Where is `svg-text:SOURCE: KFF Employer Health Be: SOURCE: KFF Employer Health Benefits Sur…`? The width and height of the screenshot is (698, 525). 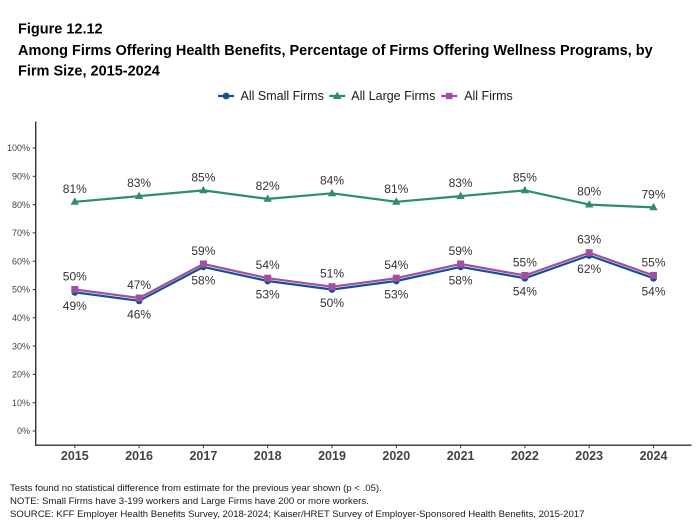
svg-text:SOURCE: KFF Employer Health Be: SOURCE: KFF Employer Health Benefits Sur… is located at coordinates (297, 514).